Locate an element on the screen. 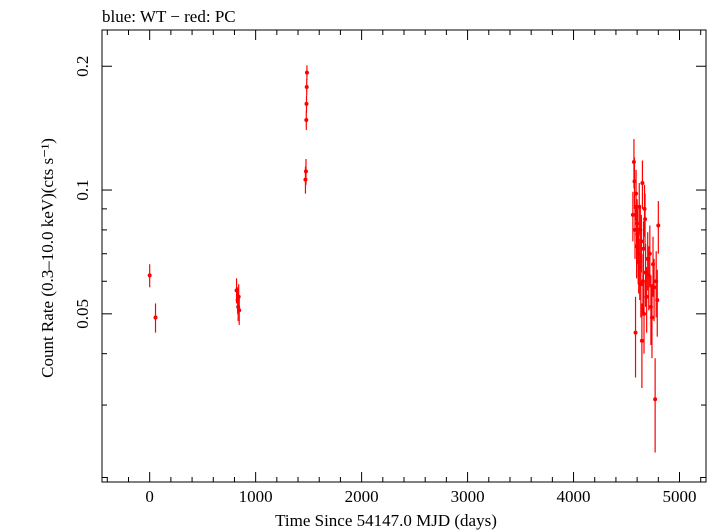 The image size is (714, 532). x-axis-label: Time Since 54147.0 MJD (days) is located at coordinates (386, 520).